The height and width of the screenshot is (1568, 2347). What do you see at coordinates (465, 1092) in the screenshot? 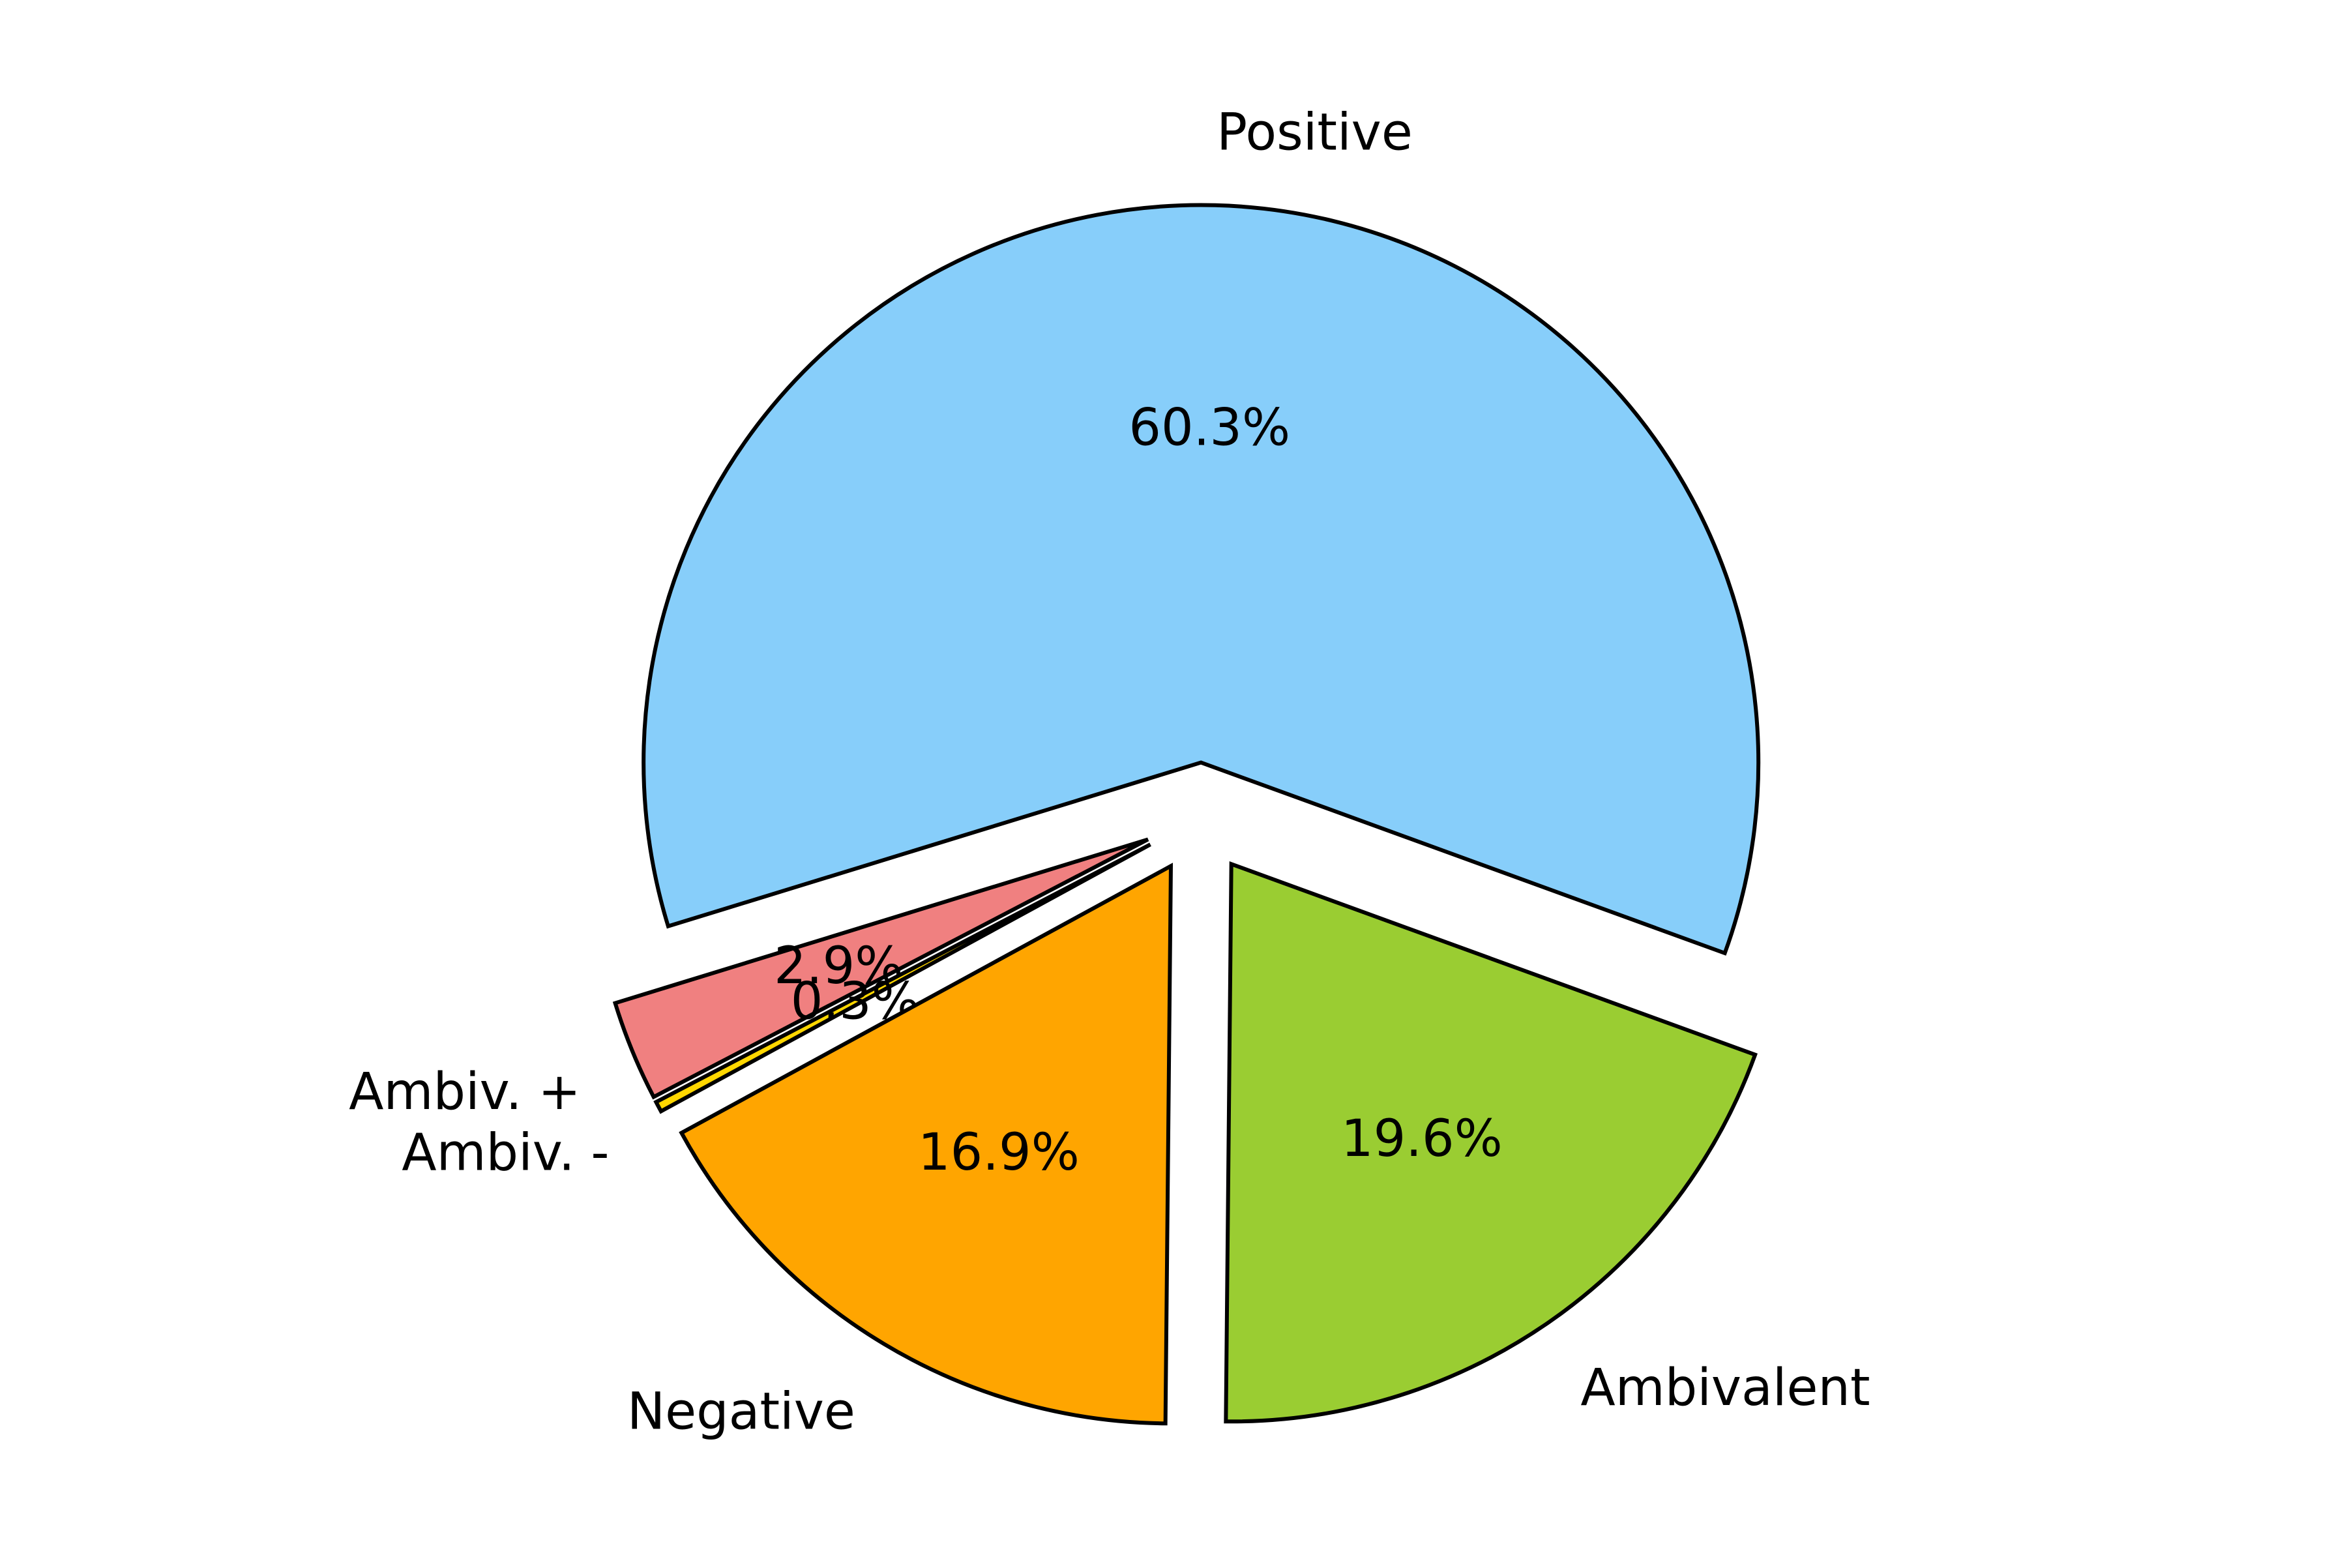
I see `slice-label-ambiv-plus: Ambiv. +` at bounding box center [465, 1092].